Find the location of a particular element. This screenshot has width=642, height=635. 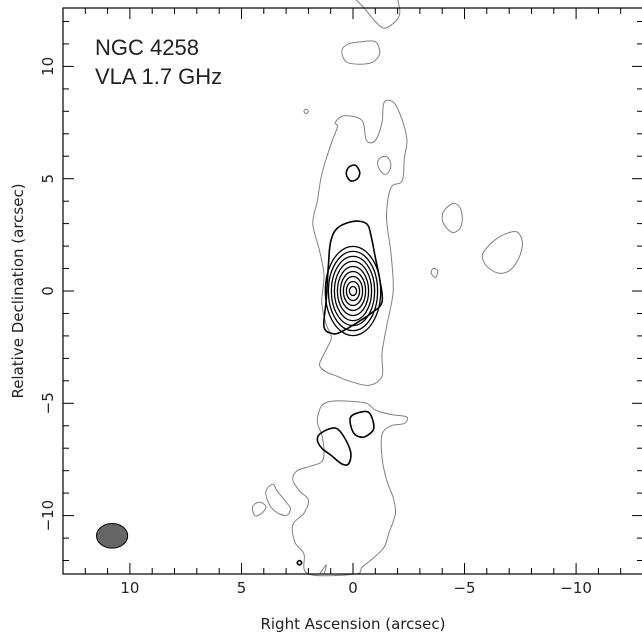

x-tick-label: 0 is located at coordinates (353, 588).